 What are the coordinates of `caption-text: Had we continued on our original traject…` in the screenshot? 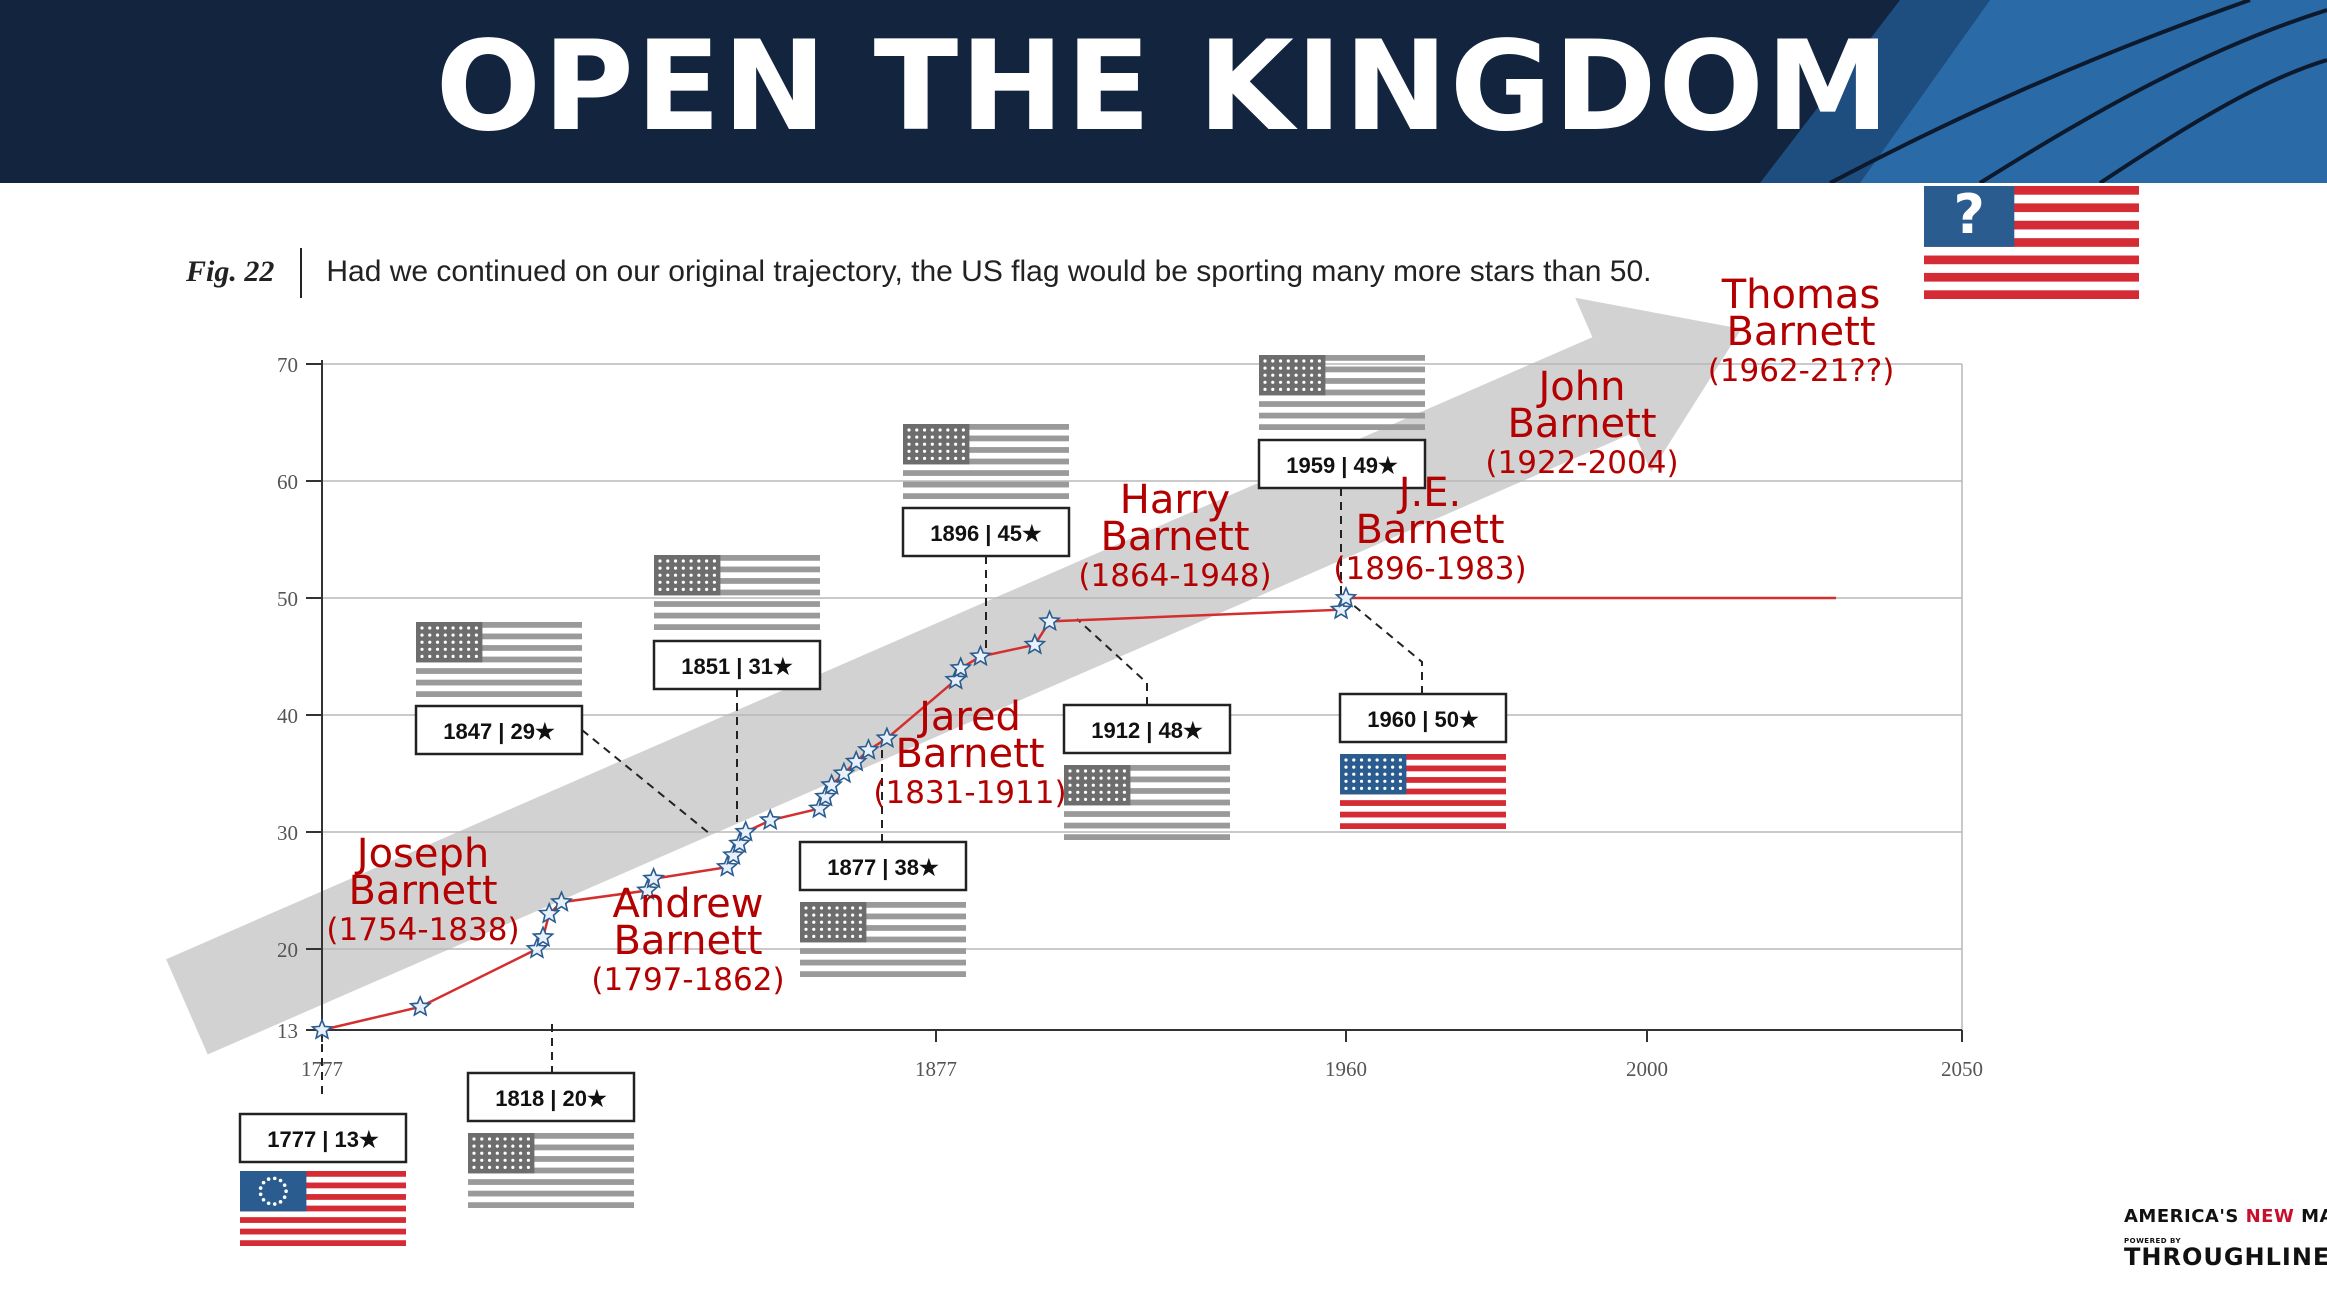 It's located at (989, 271).